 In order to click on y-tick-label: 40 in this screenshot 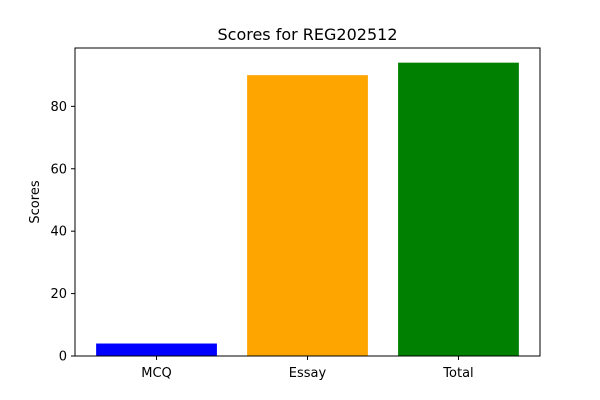, I will do `click(58, 232)`.